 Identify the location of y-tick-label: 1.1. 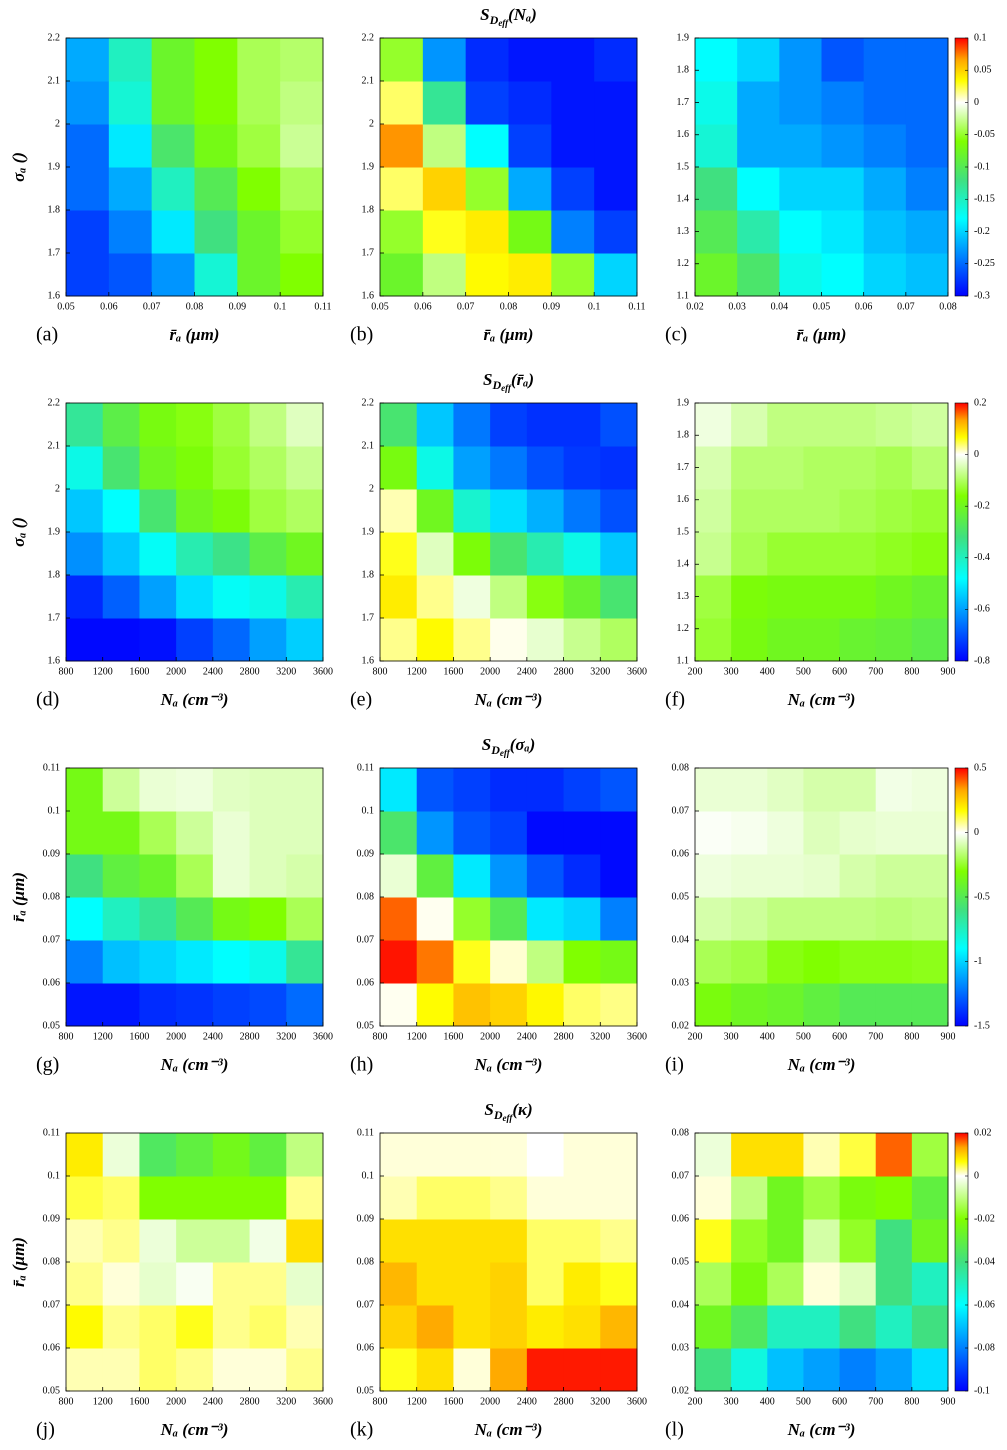
(683, 660).